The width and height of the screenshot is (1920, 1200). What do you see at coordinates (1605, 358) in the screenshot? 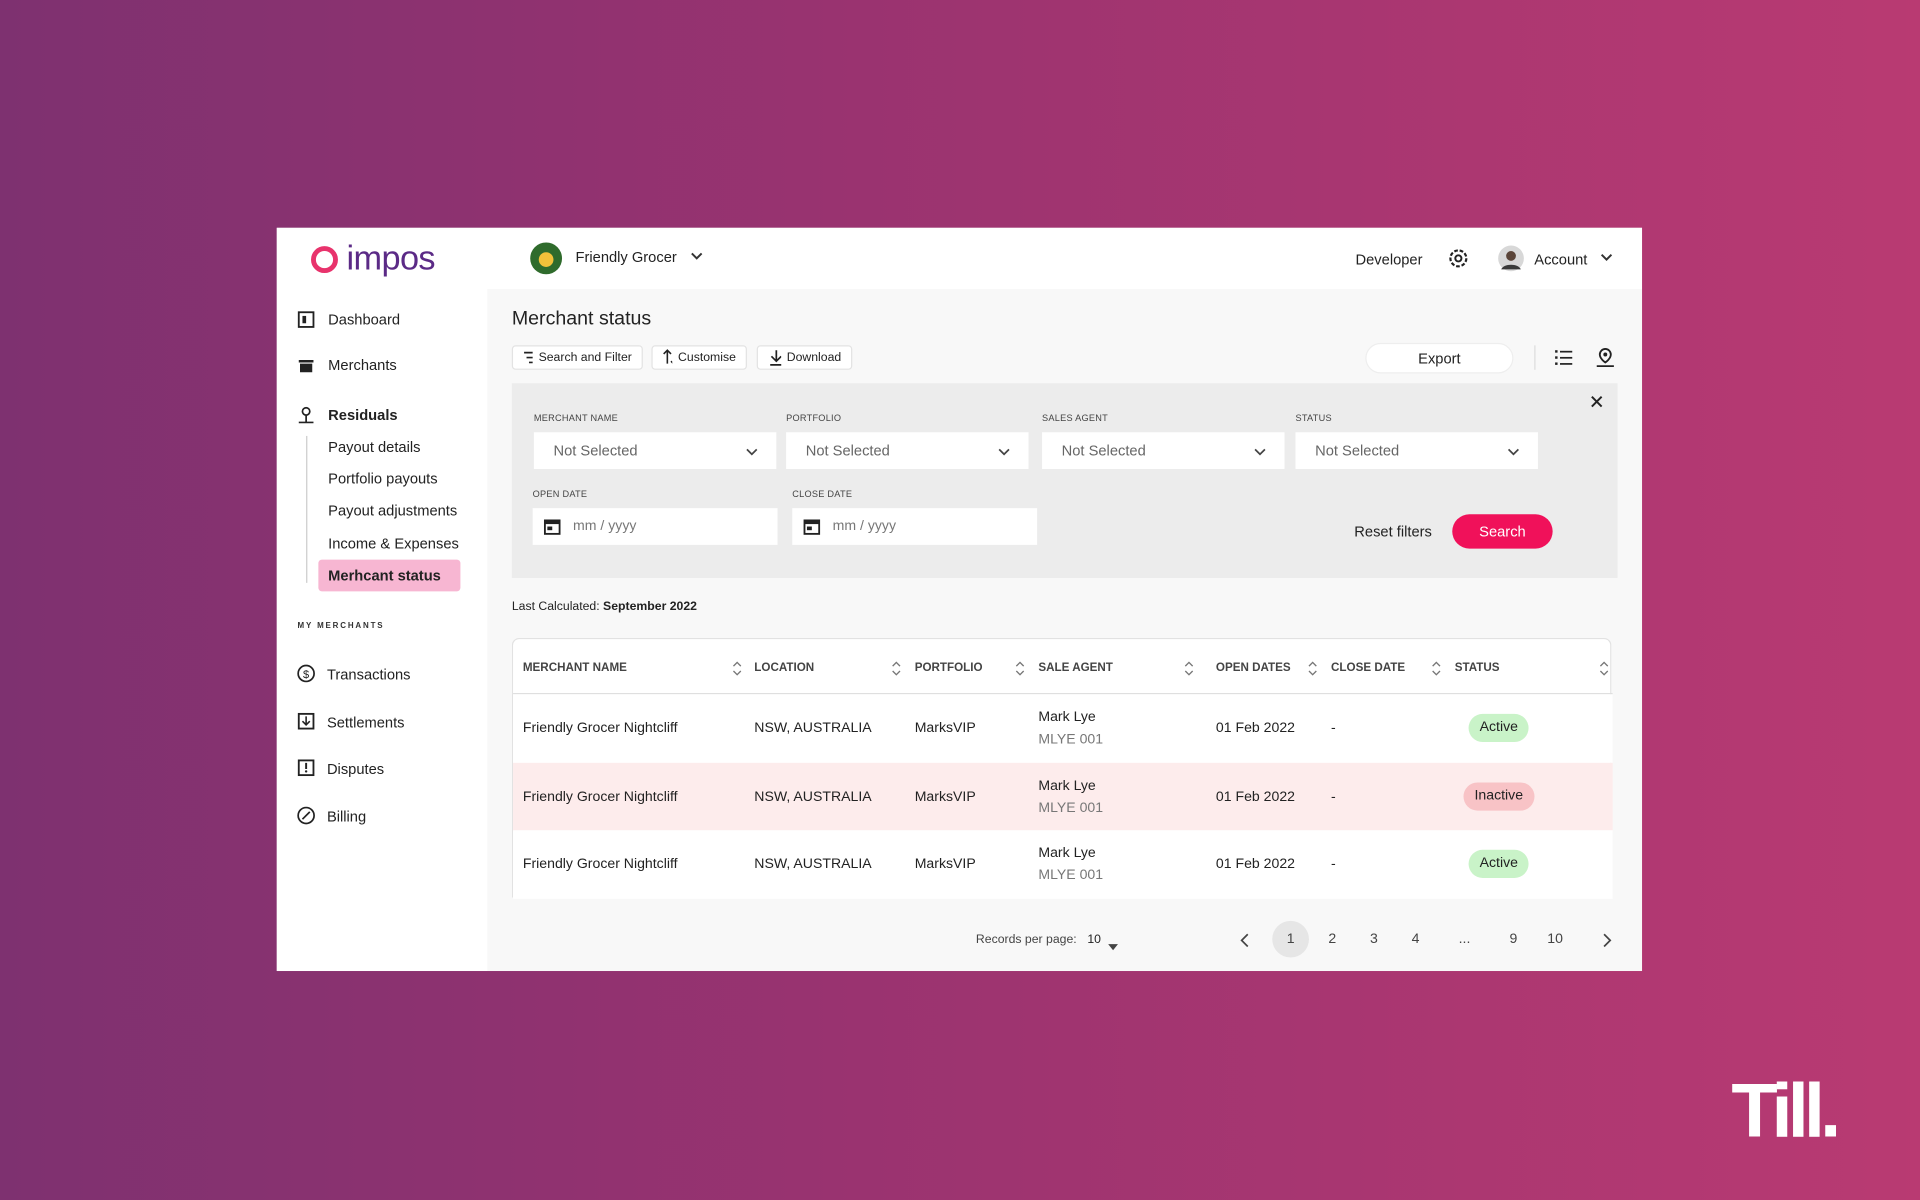
I see `map-view-icon` at bounding box center [1605, 358].